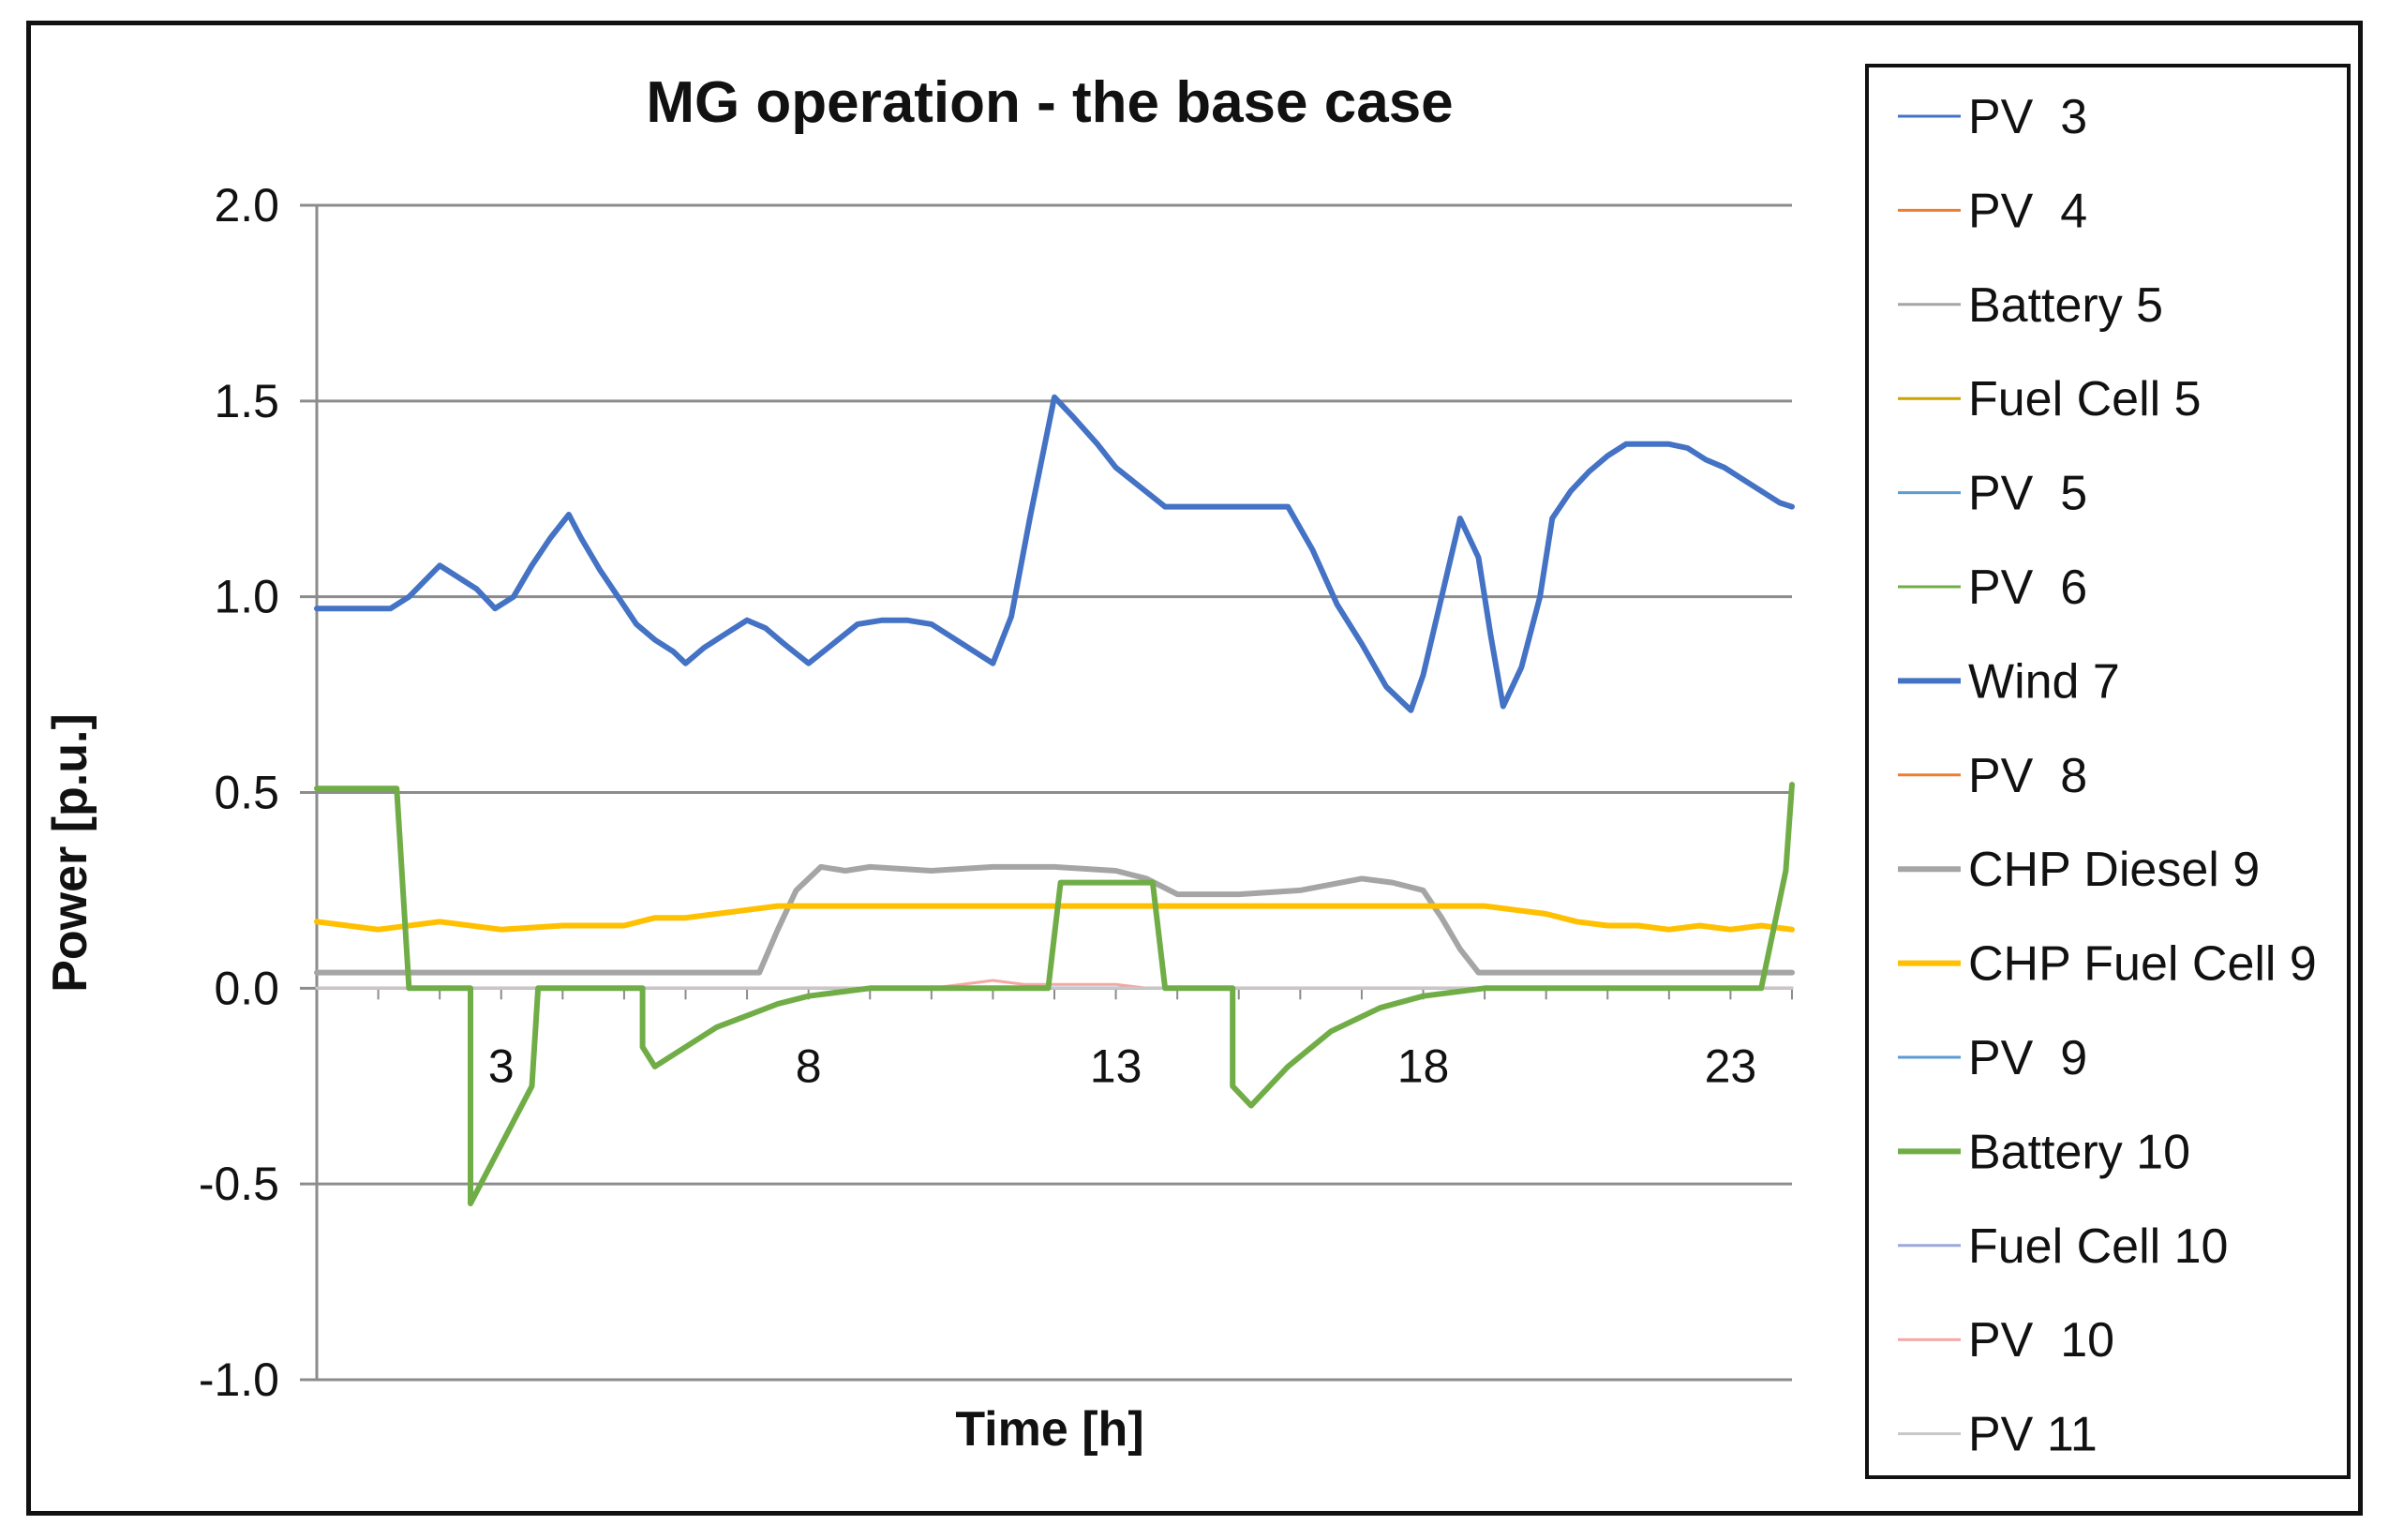 The height and width of the screenshot is (1540, 2389). I want to click on legend-label: PV 3, so click(2027, 117).